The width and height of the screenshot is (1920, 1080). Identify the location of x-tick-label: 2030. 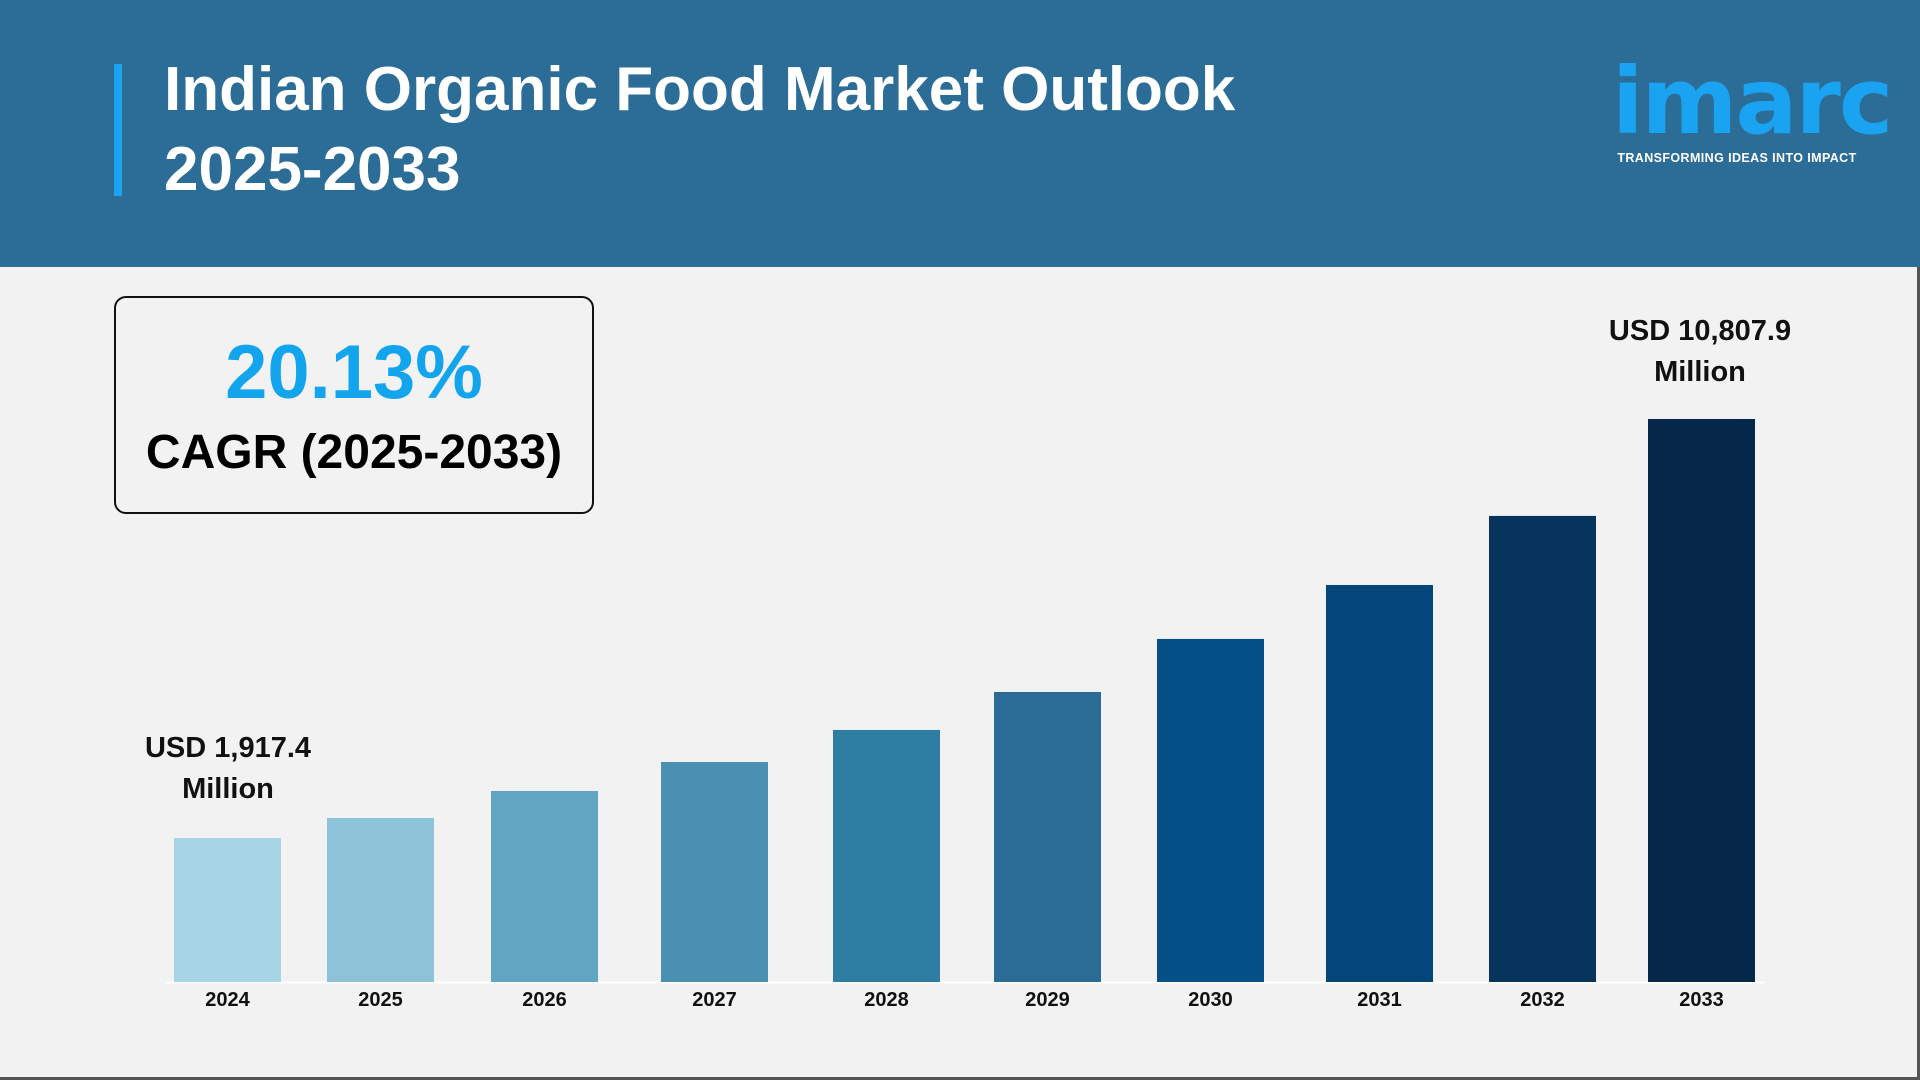
(1210, 1000).